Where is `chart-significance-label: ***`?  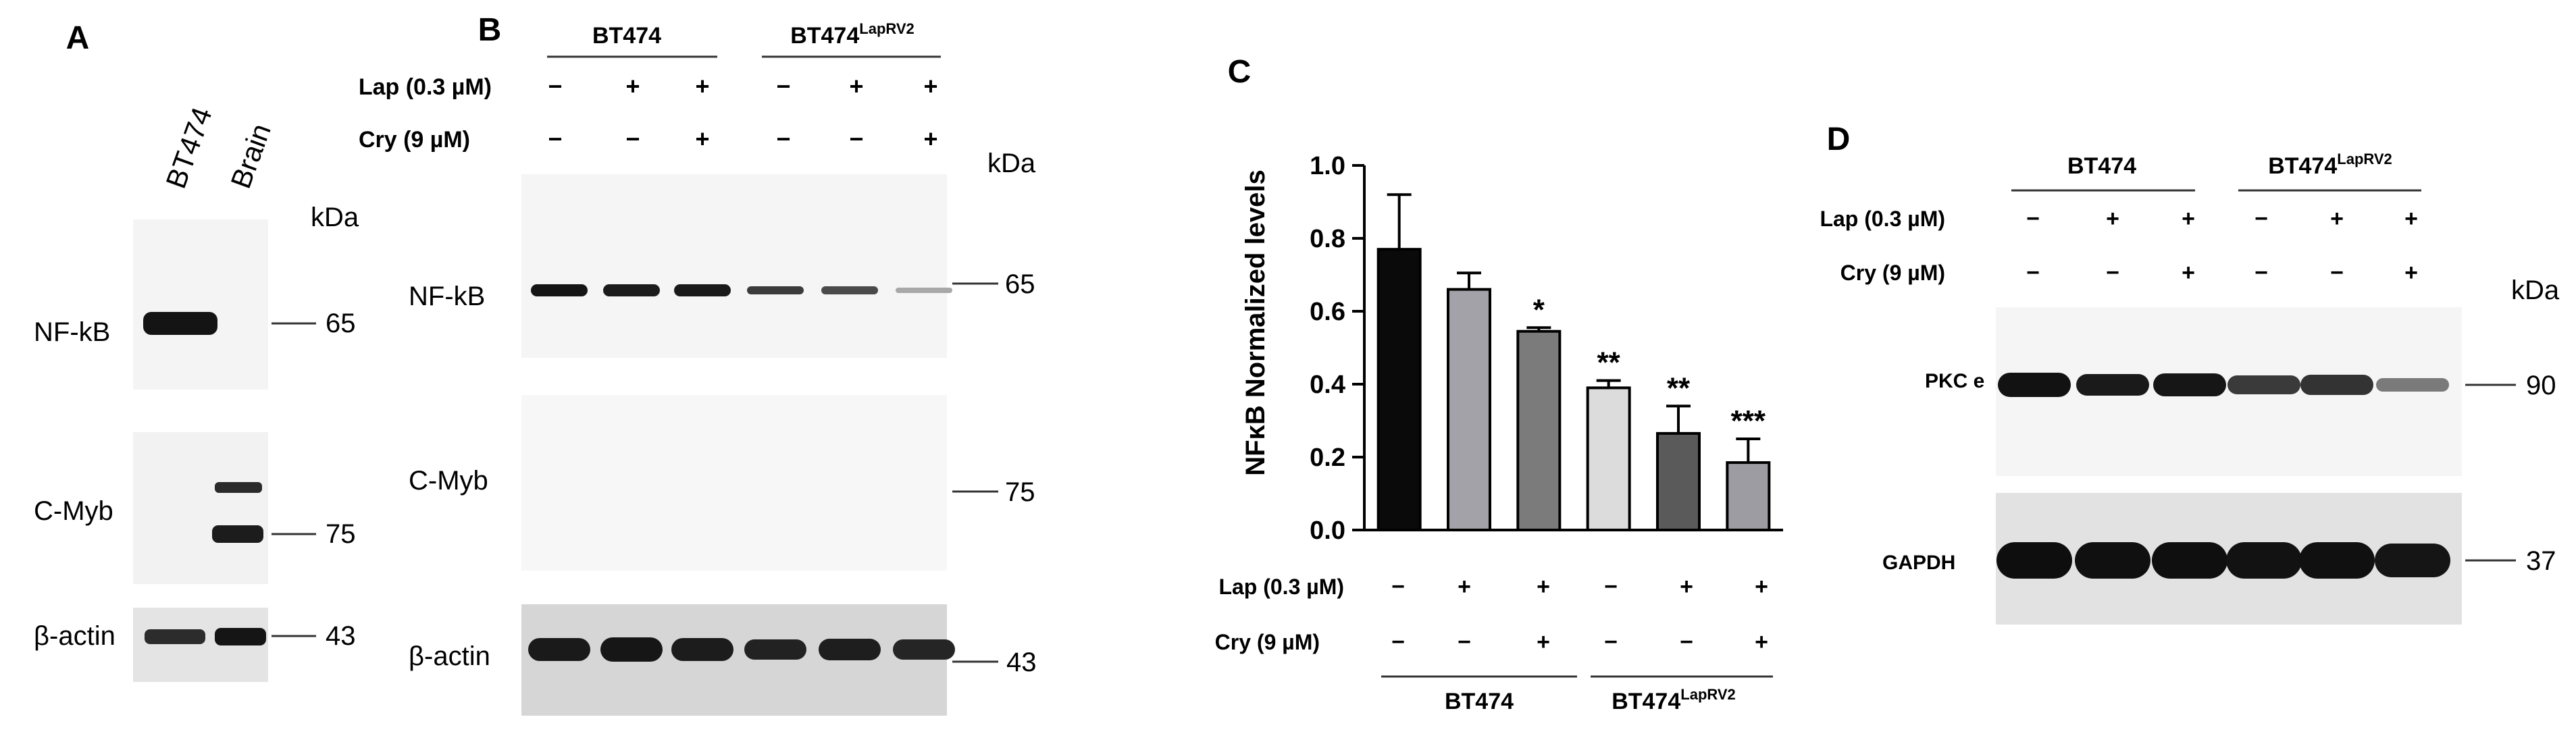 chart-significance-label: *** is located at coordinates (1748, 421).